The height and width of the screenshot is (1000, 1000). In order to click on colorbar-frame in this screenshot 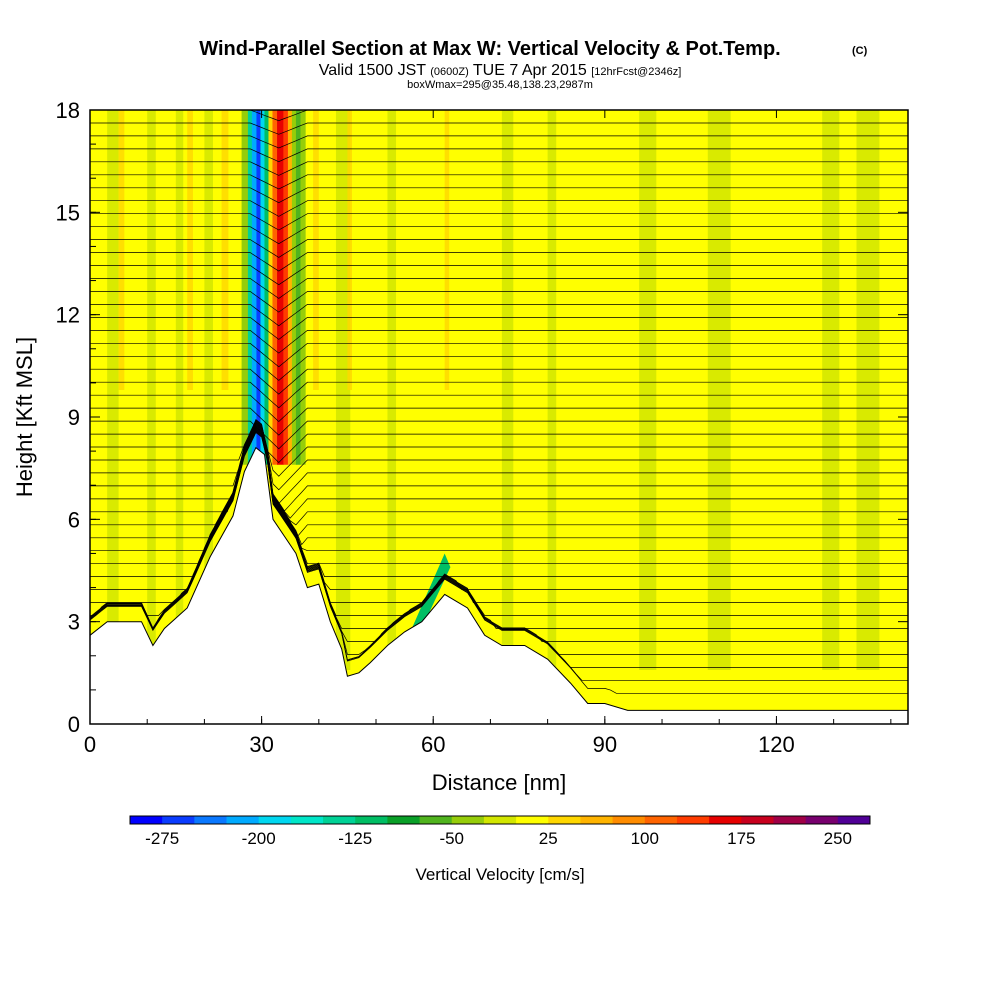, I will do `click(500, 820)`.